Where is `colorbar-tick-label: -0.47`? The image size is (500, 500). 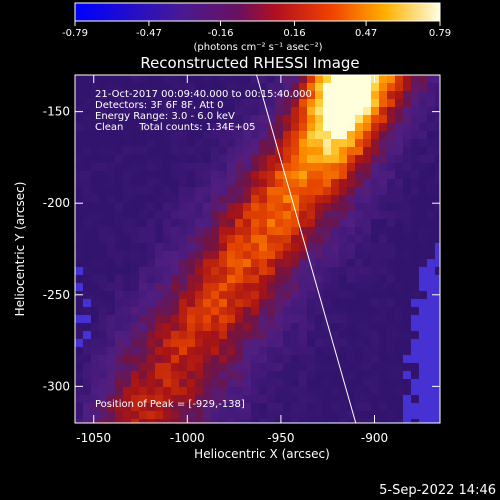 colorbar-tick-label: -0.47 is located at coordinates (149, 33).